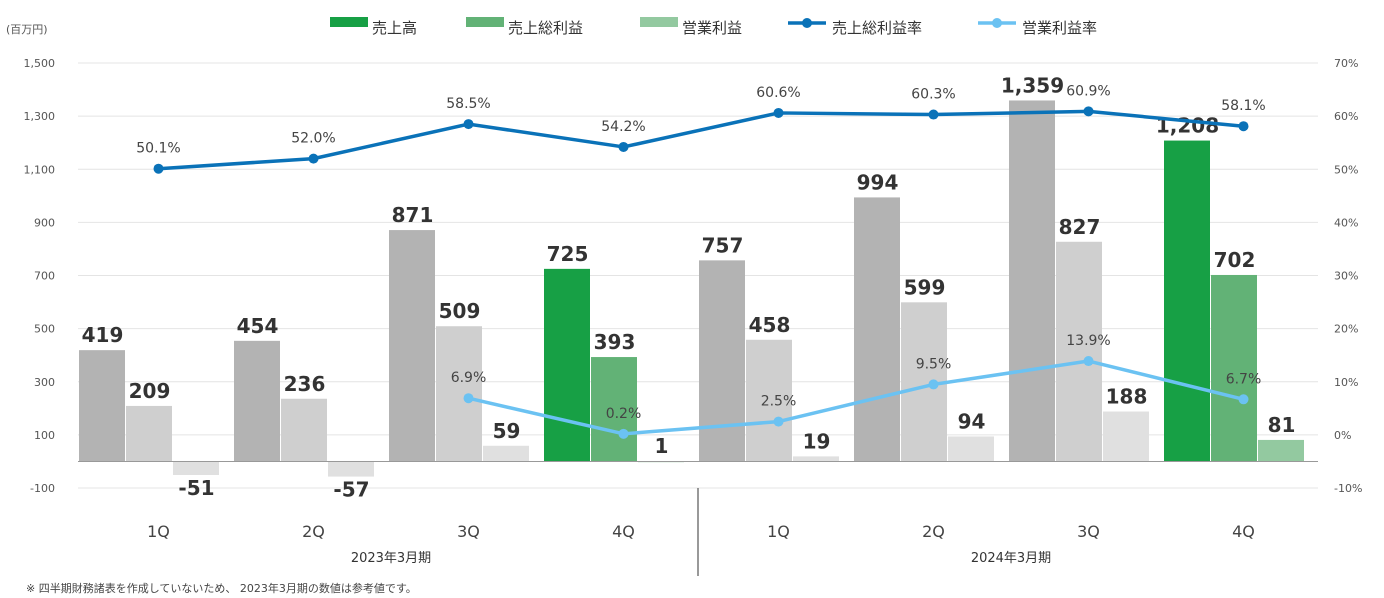 This screenshot has width=1384, height=598. Describe the element at coordinates (40, 63) in the screenshot. I see `y-left-tick-label: 1,500` at that location.